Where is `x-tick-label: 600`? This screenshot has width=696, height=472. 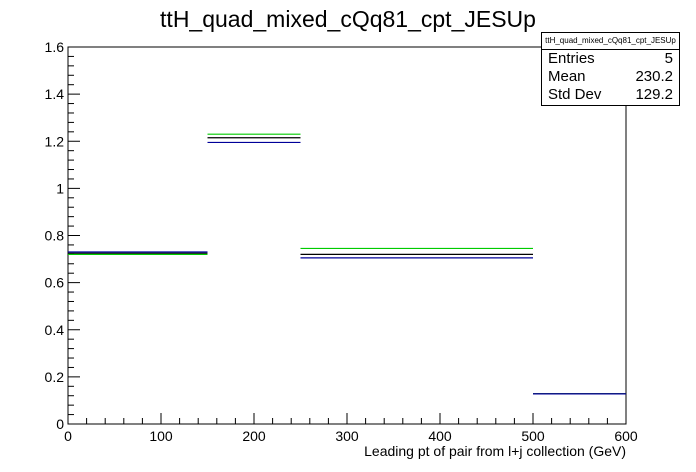 x-tick-label: 600 is located at coordinates (626, 436).